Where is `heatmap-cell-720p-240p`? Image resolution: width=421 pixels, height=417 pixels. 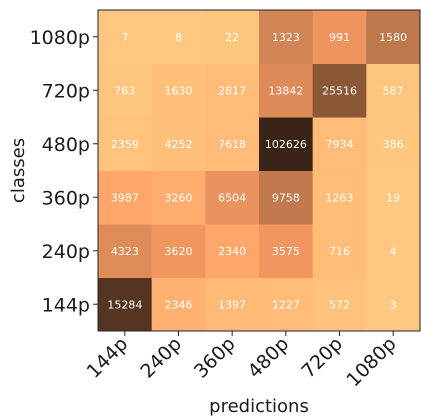
heatmap-cell-720p-240p is located at coordinates (178, 90).